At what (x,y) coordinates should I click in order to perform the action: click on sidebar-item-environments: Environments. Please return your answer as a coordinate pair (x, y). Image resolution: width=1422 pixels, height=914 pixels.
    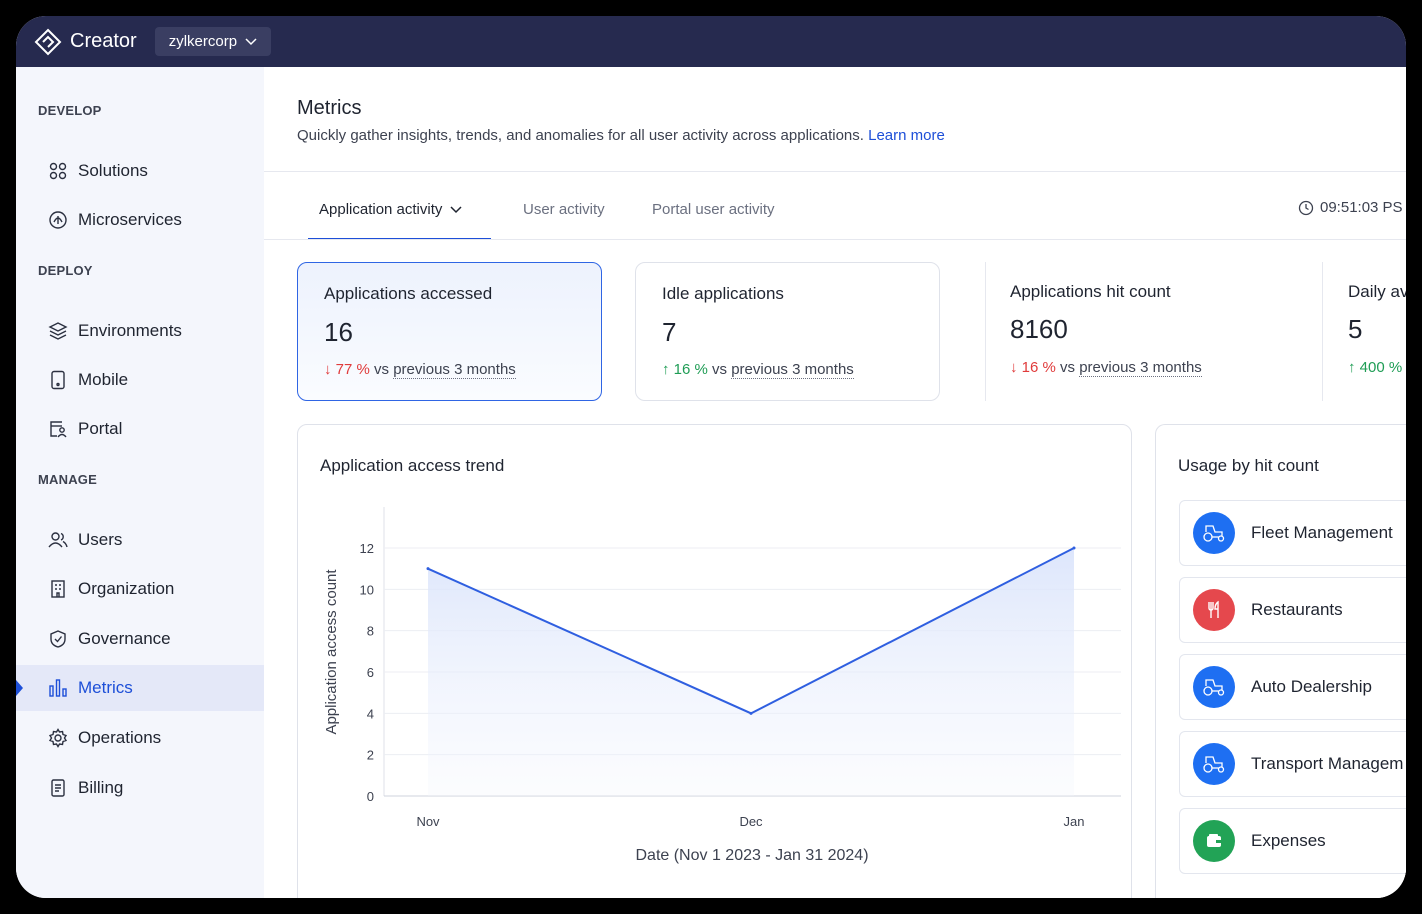
    Looking at the image, I should click on (140, 331).